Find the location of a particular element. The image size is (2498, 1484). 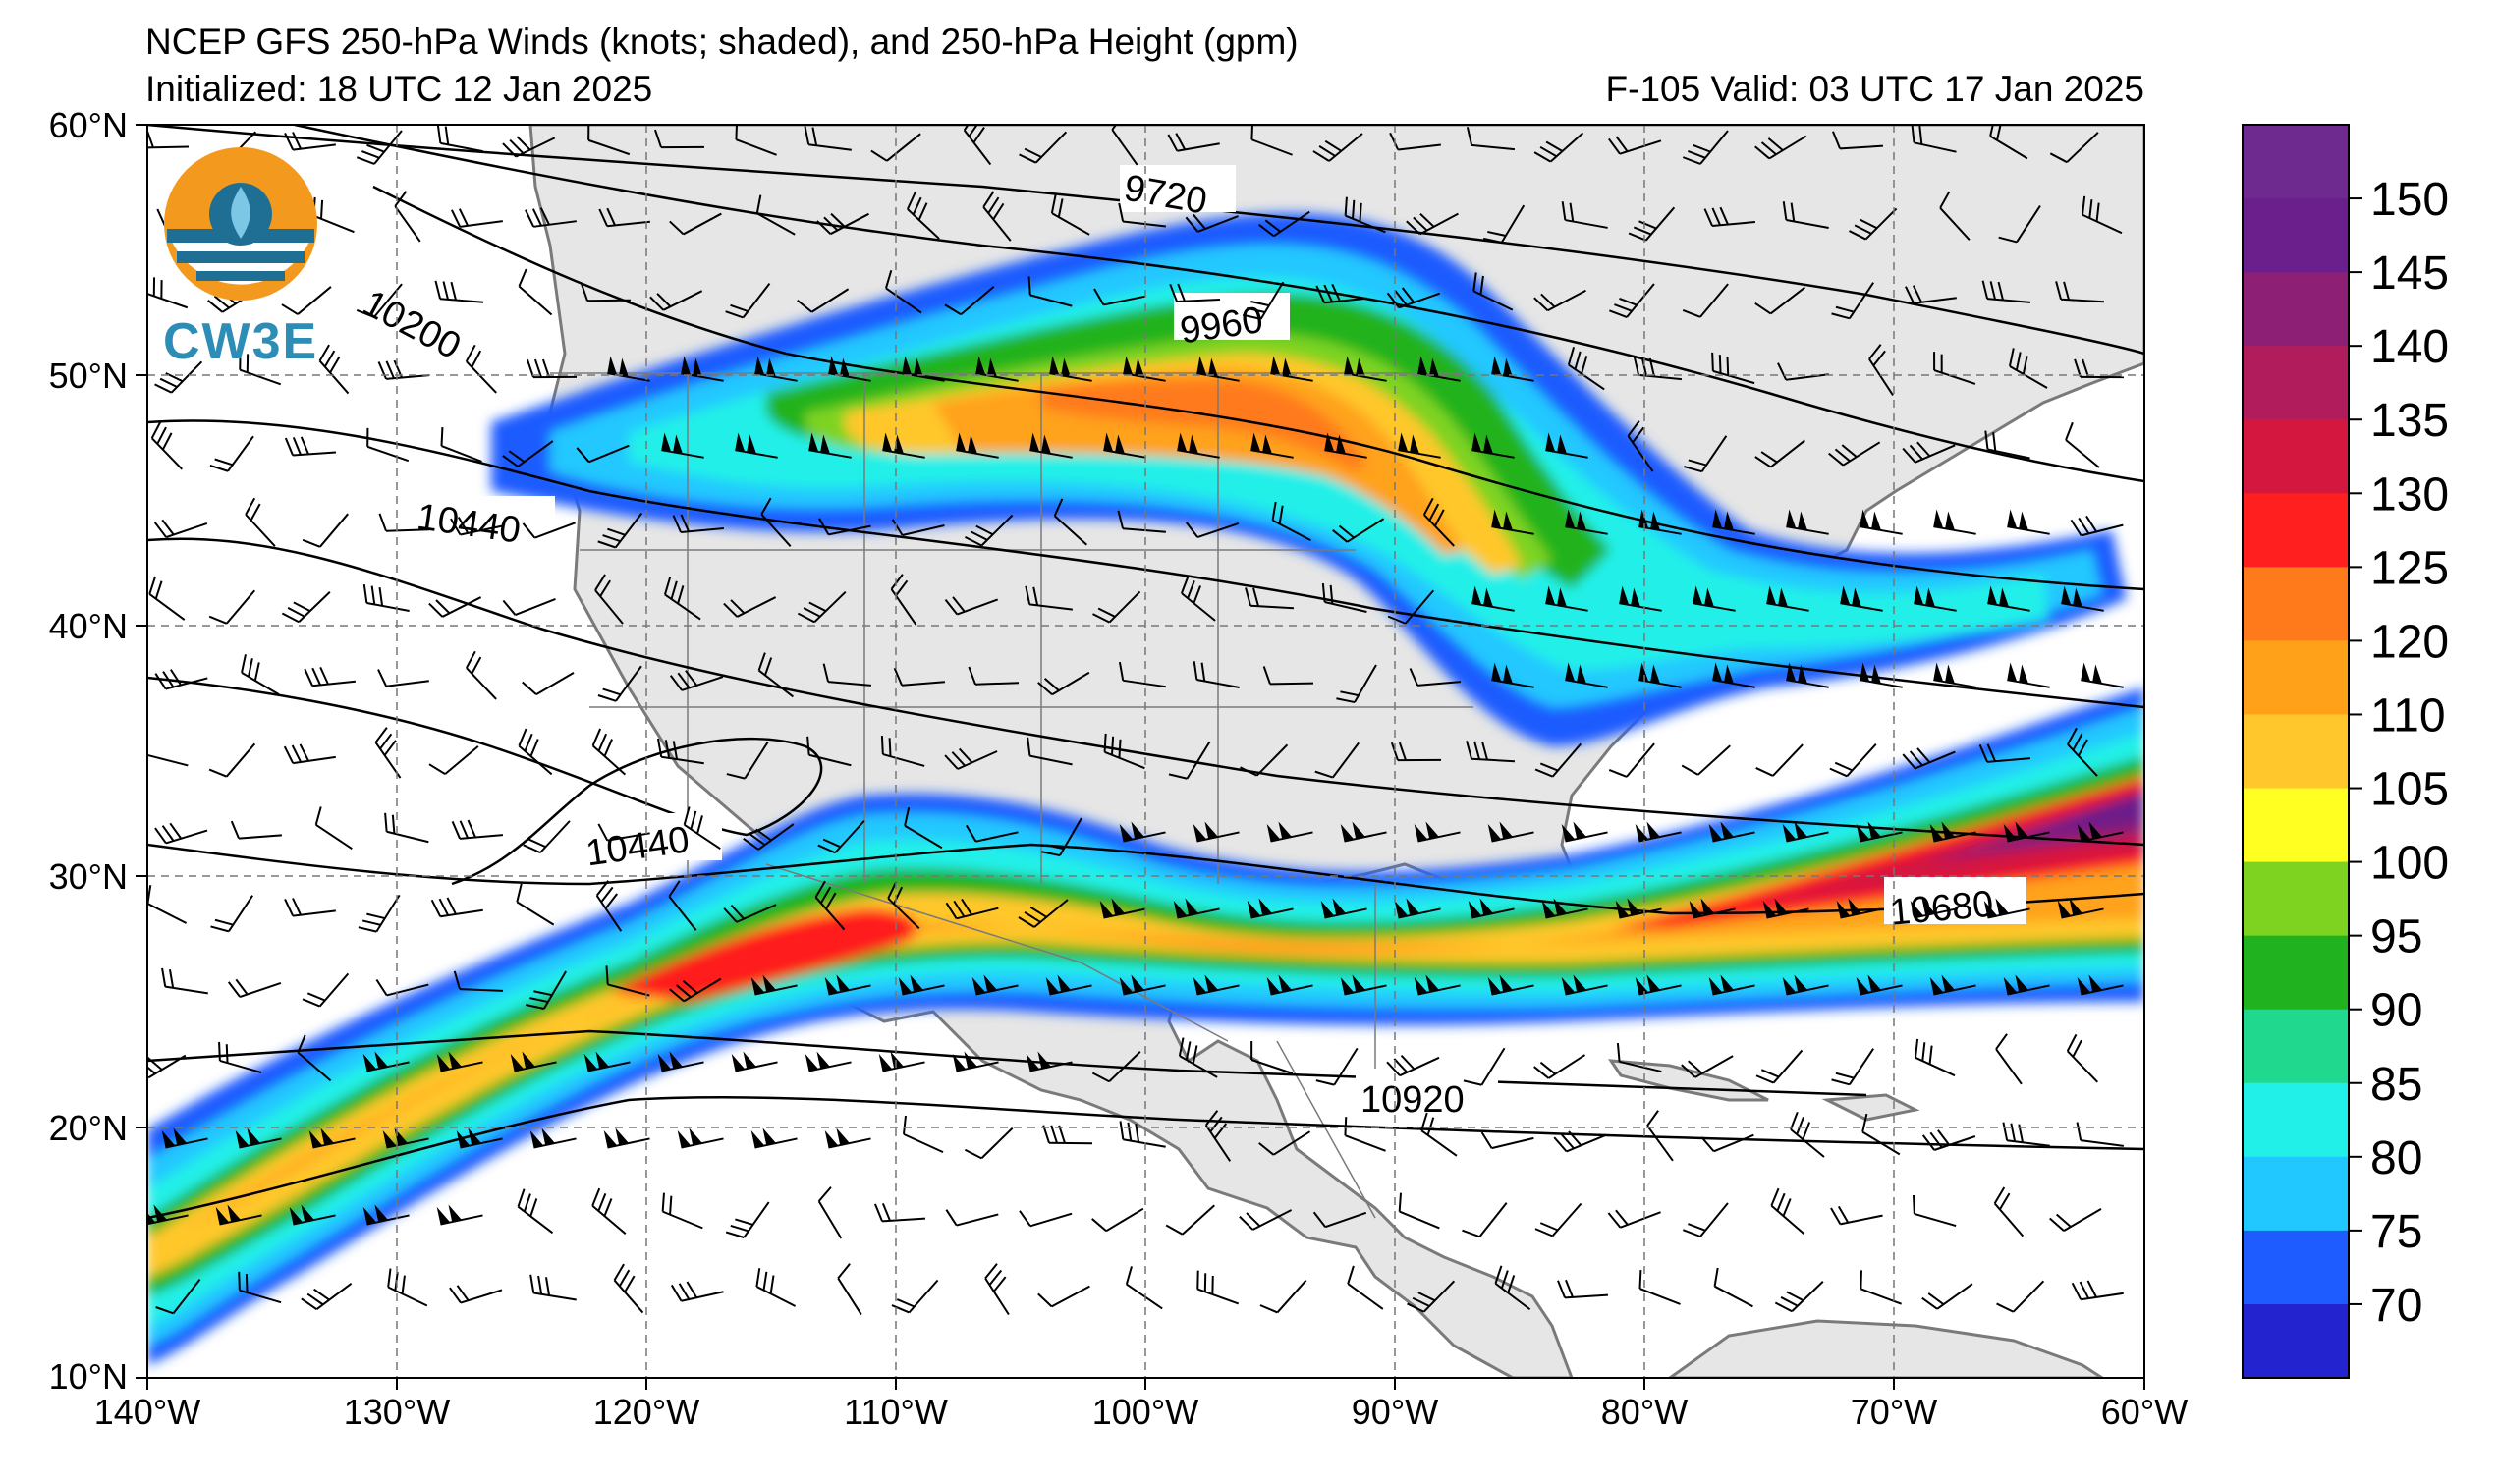

lon-label-60: 60°W is located at coordinates (2144, 1412).